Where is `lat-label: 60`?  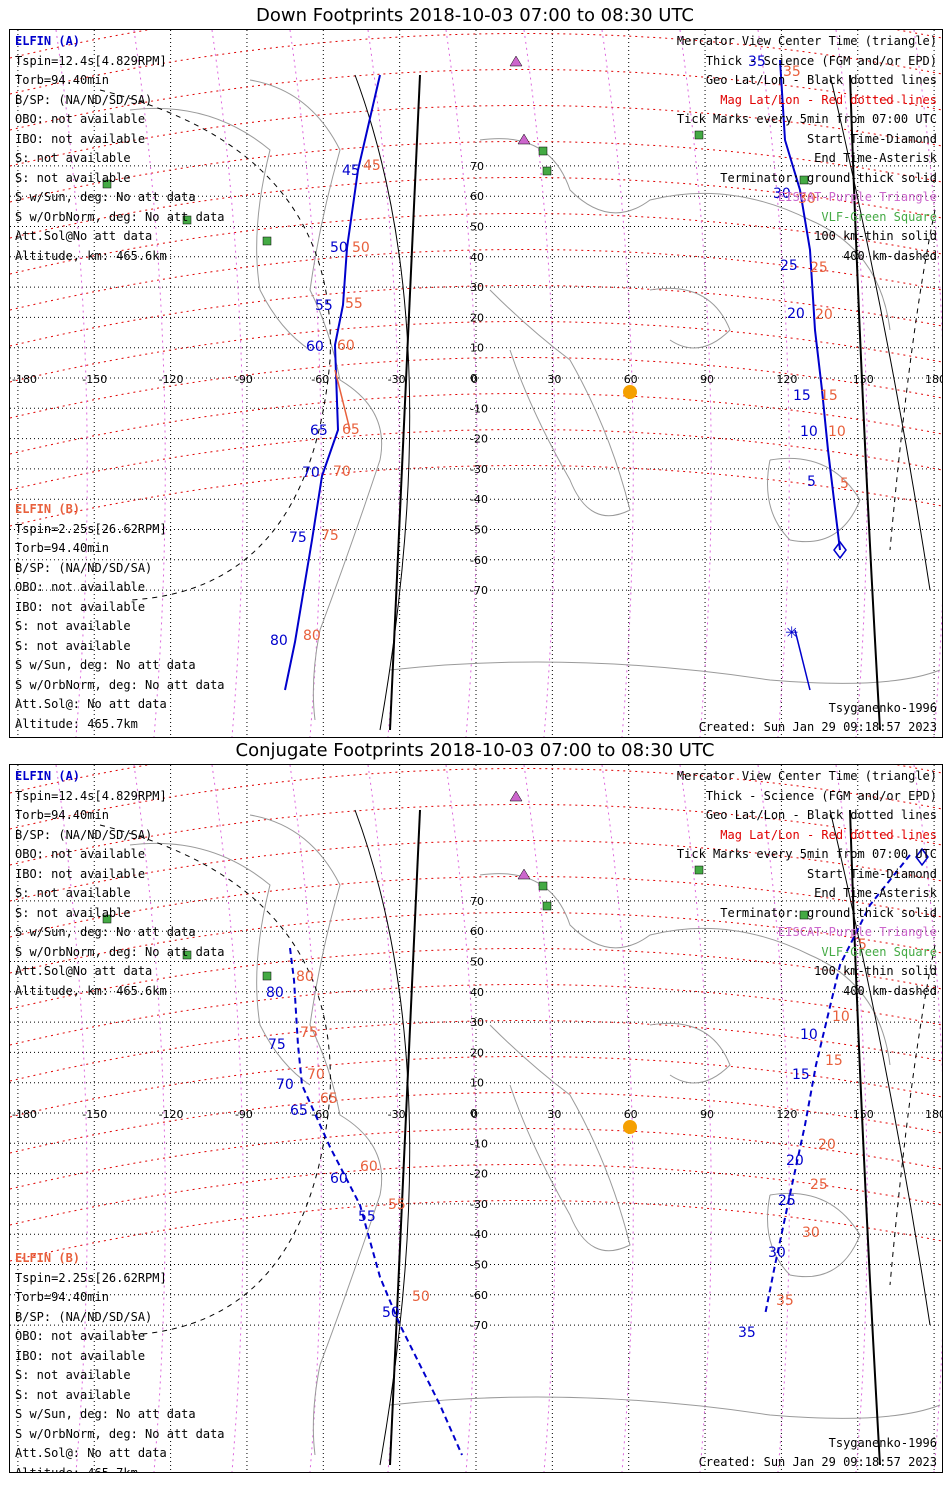
lat-label: 60 is located at coordinates (477, 931).